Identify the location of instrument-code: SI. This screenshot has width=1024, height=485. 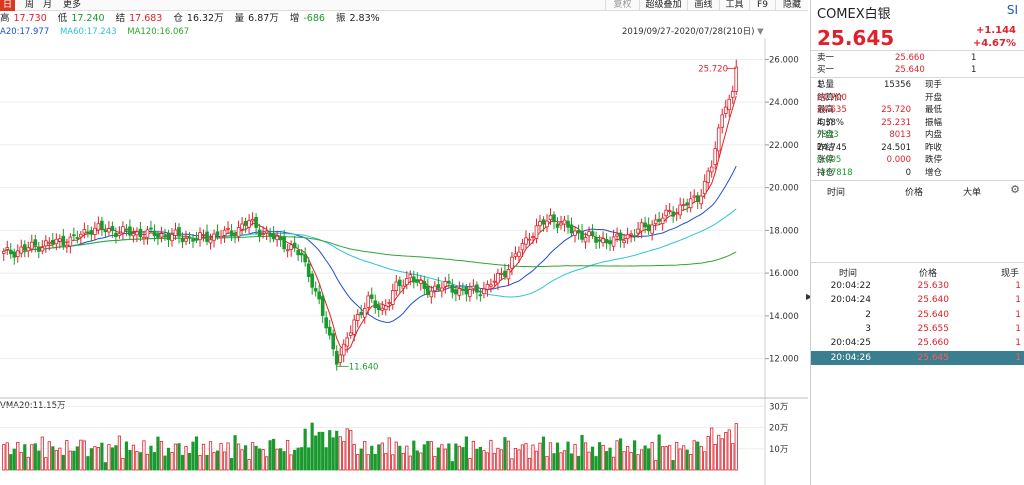
(1012, 10).